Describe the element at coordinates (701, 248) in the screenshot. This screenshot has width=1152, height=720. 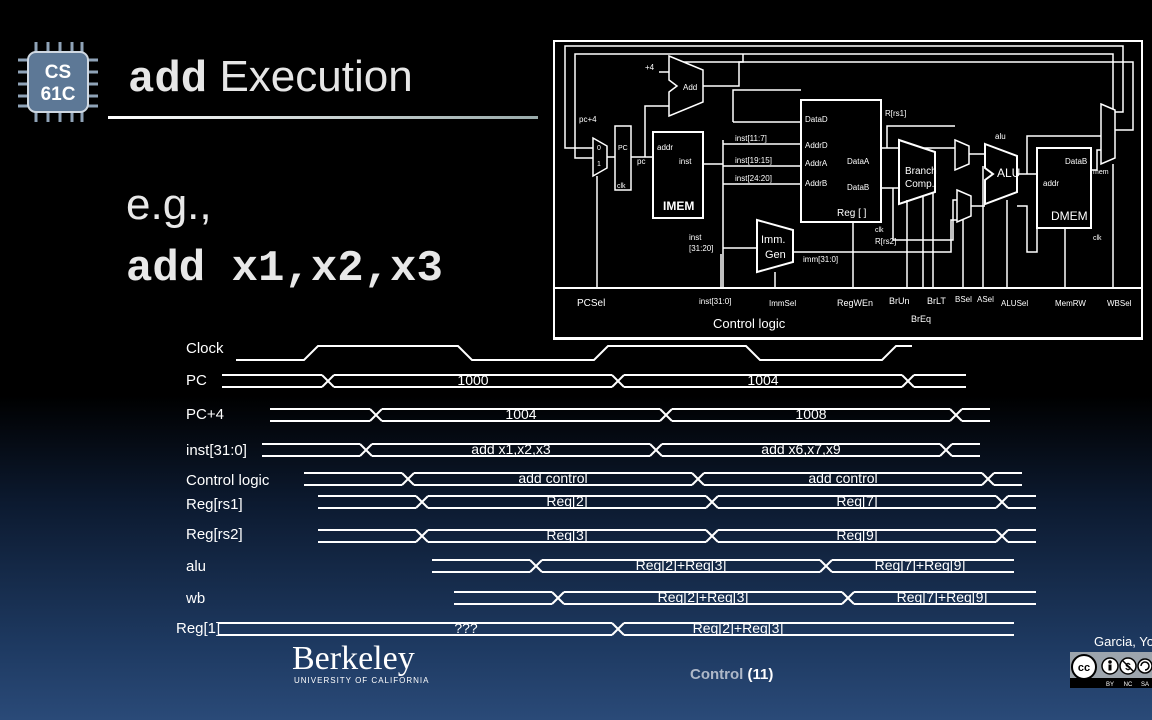
I see `inst-31-20-label-b: [31:20]` at that location.